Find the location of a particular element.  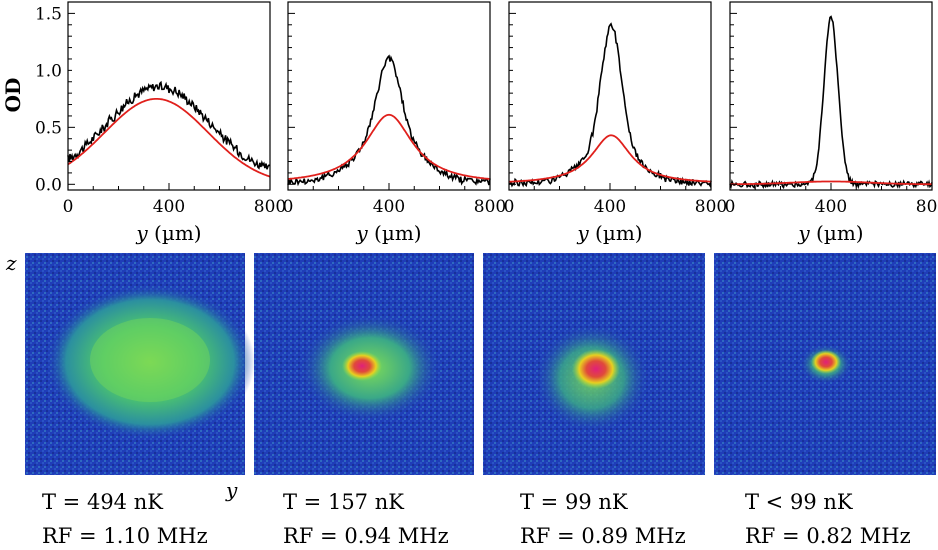

caption-rf-1: RF = 1.10 MHz is located at coordinates (125, 536).